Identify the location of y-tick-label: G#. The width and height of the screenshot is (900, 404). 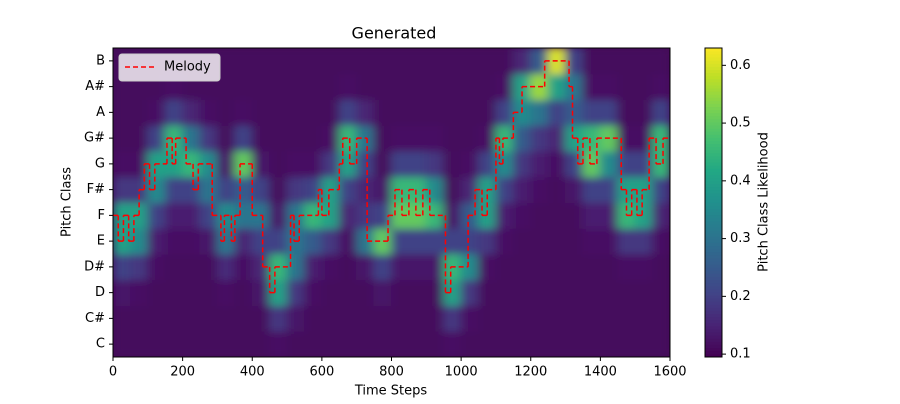
(94, 138).